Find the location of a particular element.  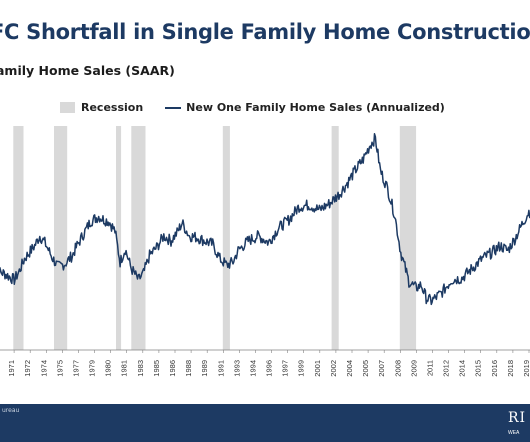

legend-label-series: New One Family Home Sales (Annualized) is located at coordinates (315, 107).